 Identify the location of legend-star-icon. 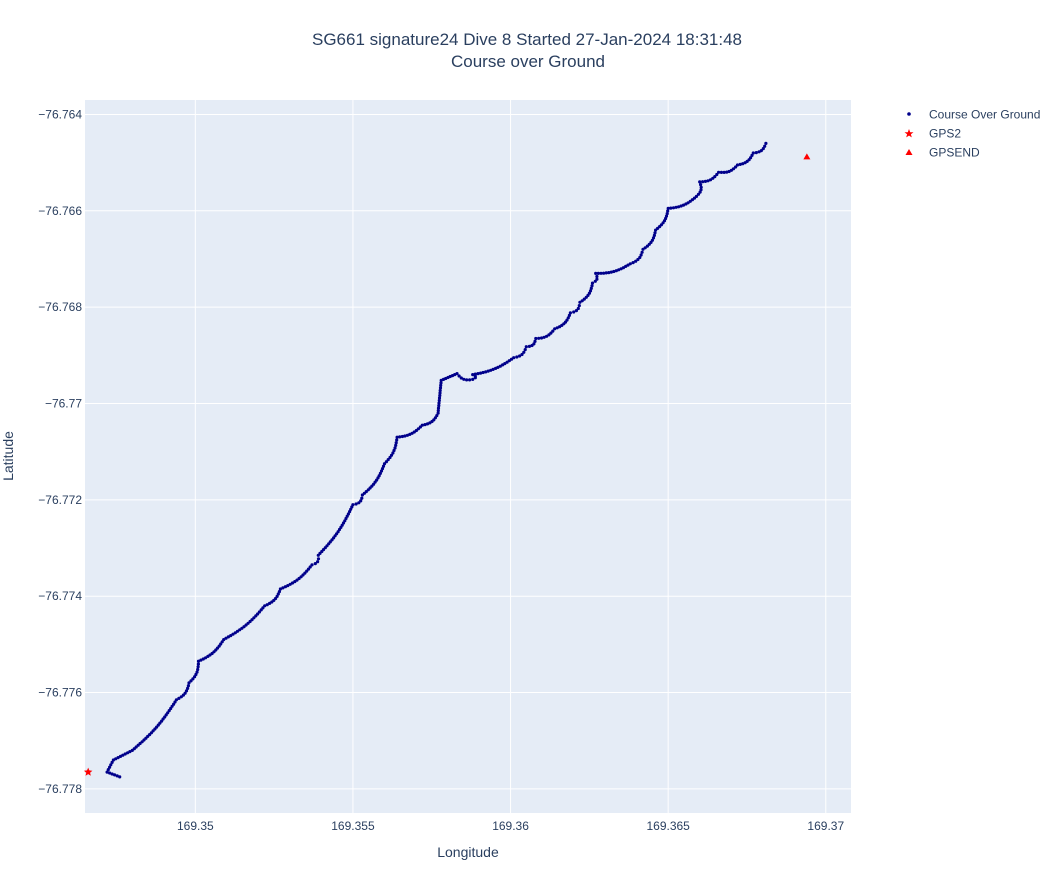
(909, 133).